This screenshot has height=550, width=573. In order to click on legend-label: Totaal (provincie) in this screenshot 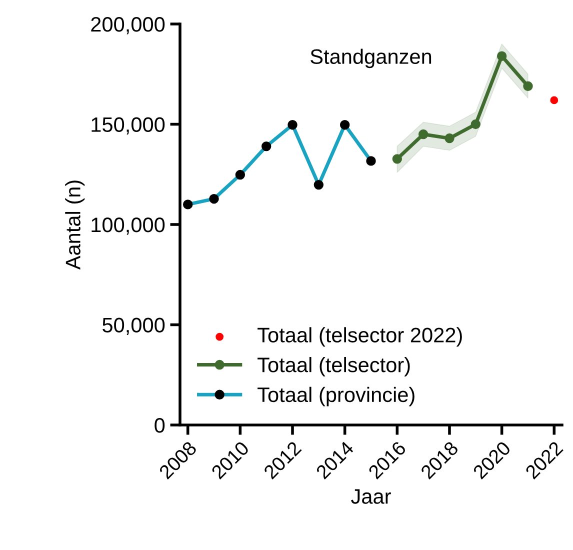, I will do `click(336, 396)`.